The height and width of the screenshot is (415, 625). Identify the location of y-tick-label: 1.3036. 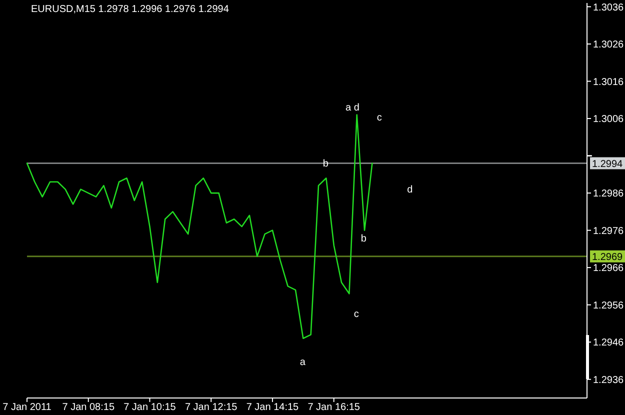
(608, 8).